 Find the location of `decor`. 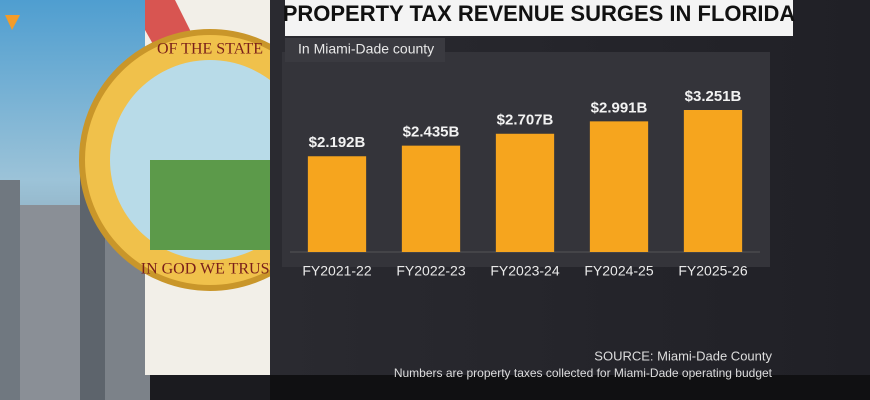

decor is located at coordinates (12, 22).